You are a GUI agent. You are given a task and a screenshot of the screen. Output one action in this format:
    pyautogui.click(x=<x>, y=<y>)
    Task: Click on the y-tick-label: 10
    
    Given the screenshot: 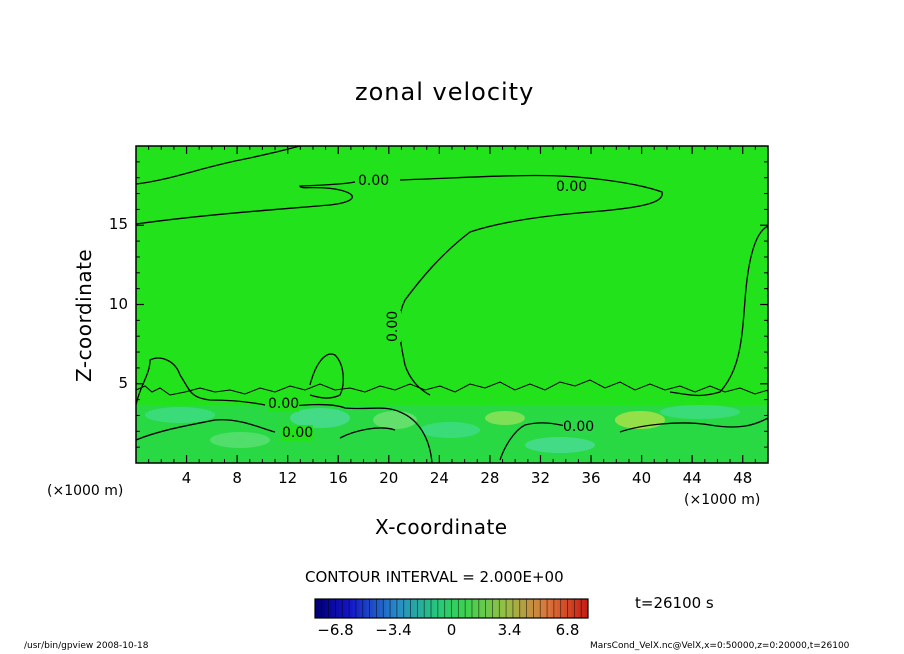 What is the action you would take?
    pyautogui.click(x=118, y=303)
    